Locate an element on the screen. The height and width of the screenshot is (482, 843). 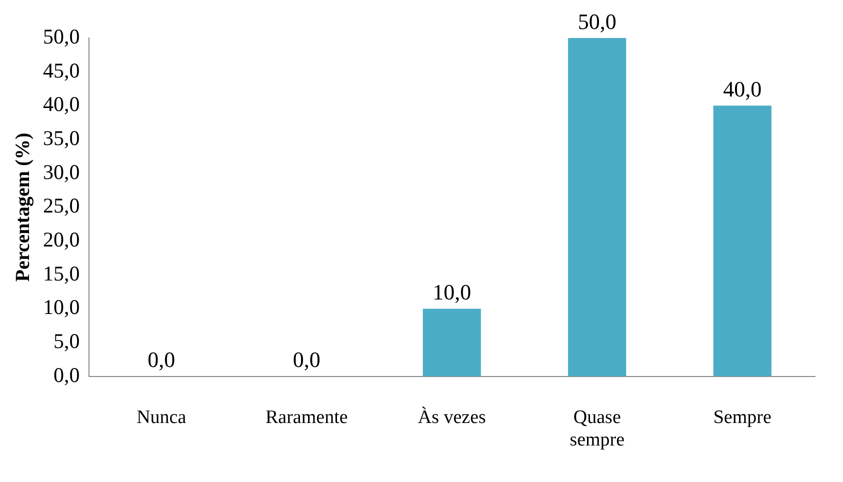
data-label: 40,0 is located at coordinates (742, 89).